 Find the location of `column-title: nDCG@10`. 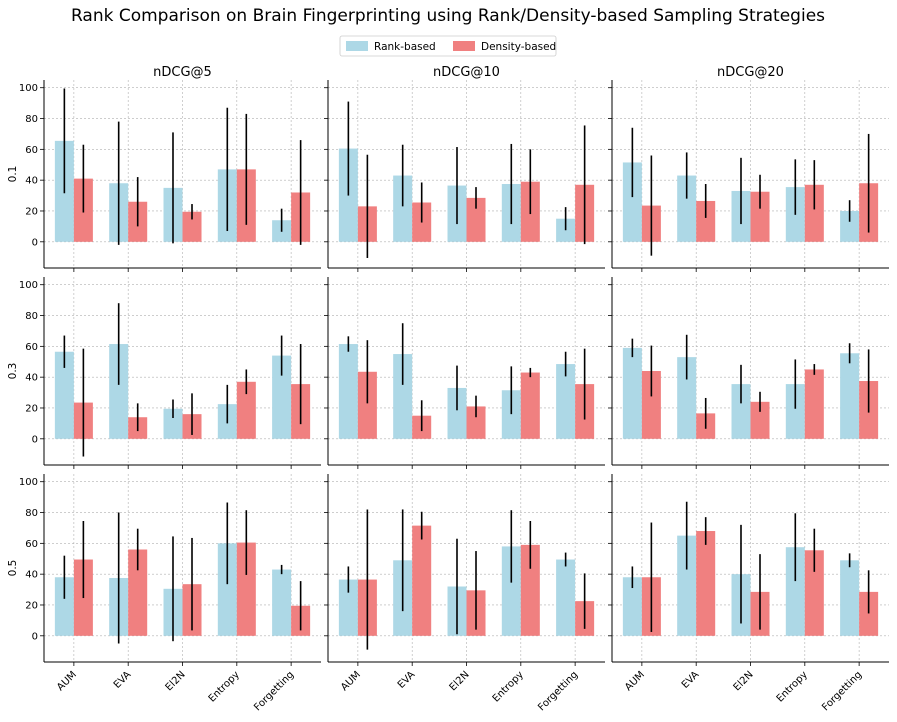

column-title: nDCG@10 is located at coordinates (466, 72).